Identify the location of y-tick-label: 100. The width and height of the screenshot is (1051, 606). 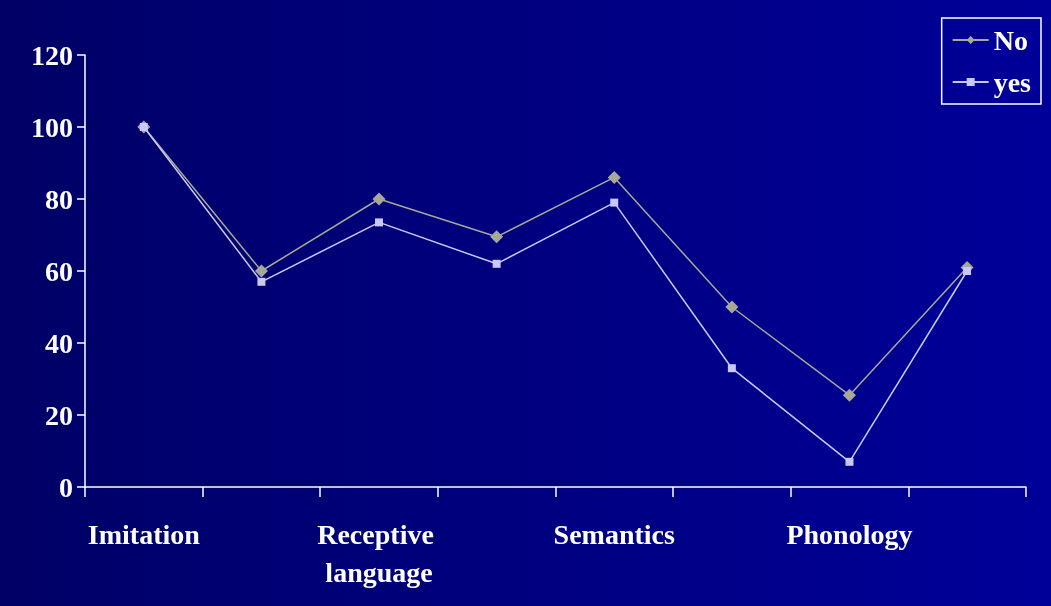
(52, 127).